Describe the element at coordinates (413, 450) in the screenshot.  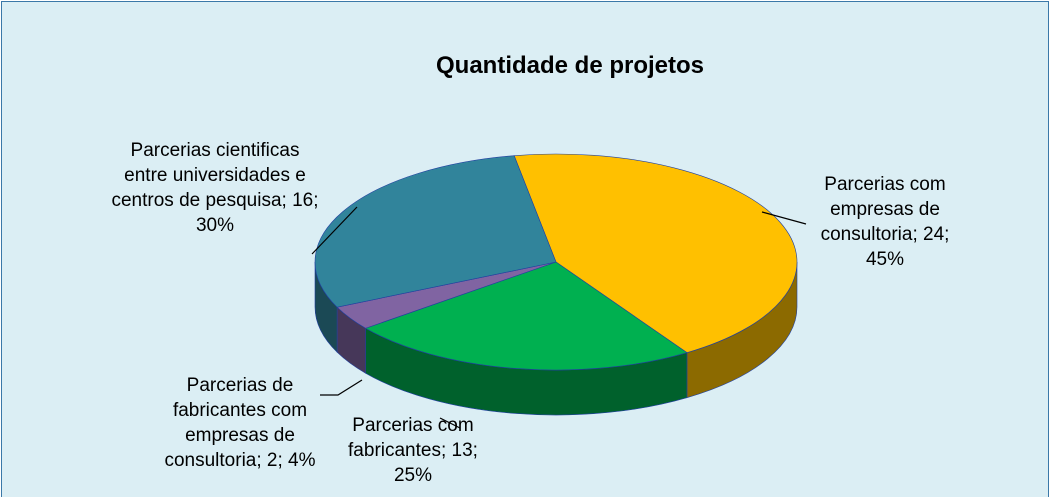
I see `data-label: Parcerias com fabricantes; 13; 25%` at that location.